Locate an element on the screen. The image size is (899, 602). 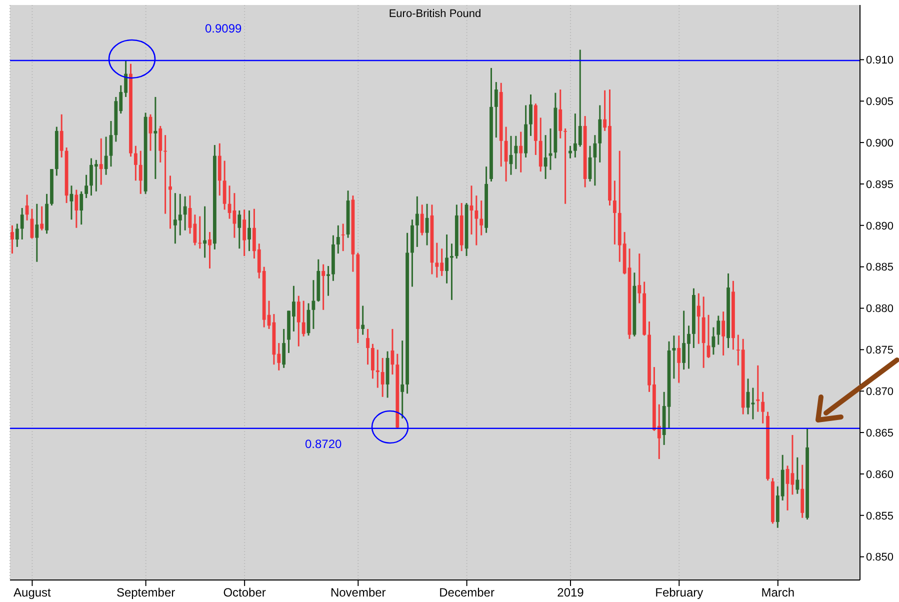
x-tick-label: November is located at coordinates (358, 593).